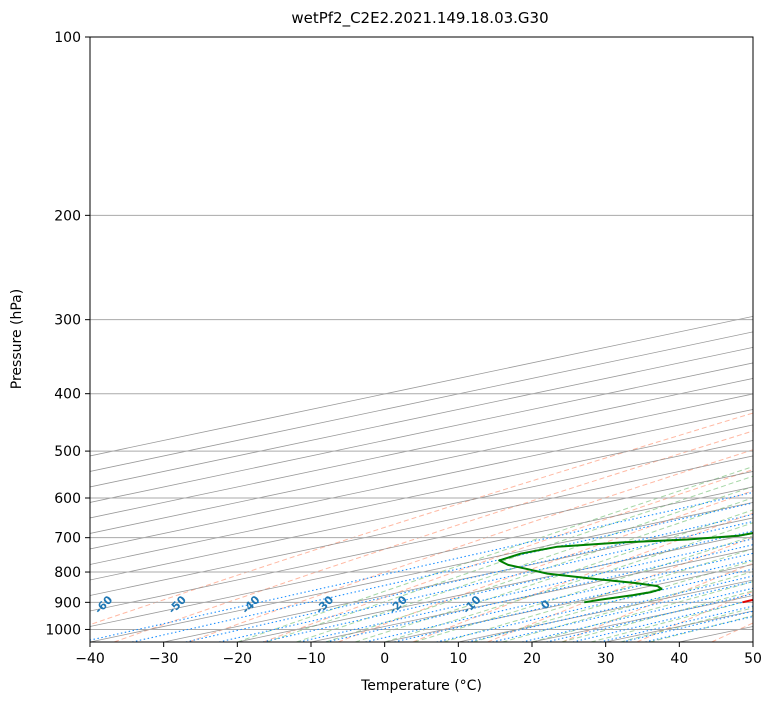 The height and width of the screenshot is (708, 775). I want to click on y-tick-label: 300, so click(67, 321).